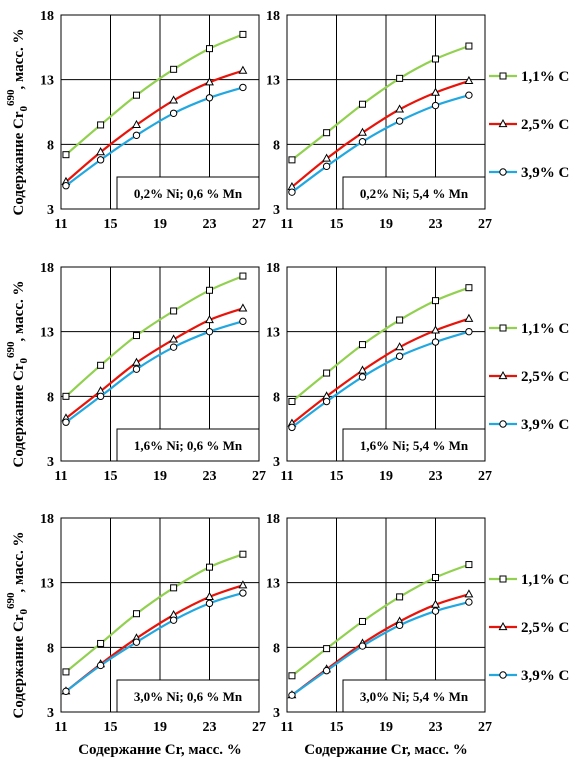 The width and height of the screenshot is (582, 765). I want to click on annotation-label: 3,0% Ni; 5,4 % Mn, so click(414, 696).